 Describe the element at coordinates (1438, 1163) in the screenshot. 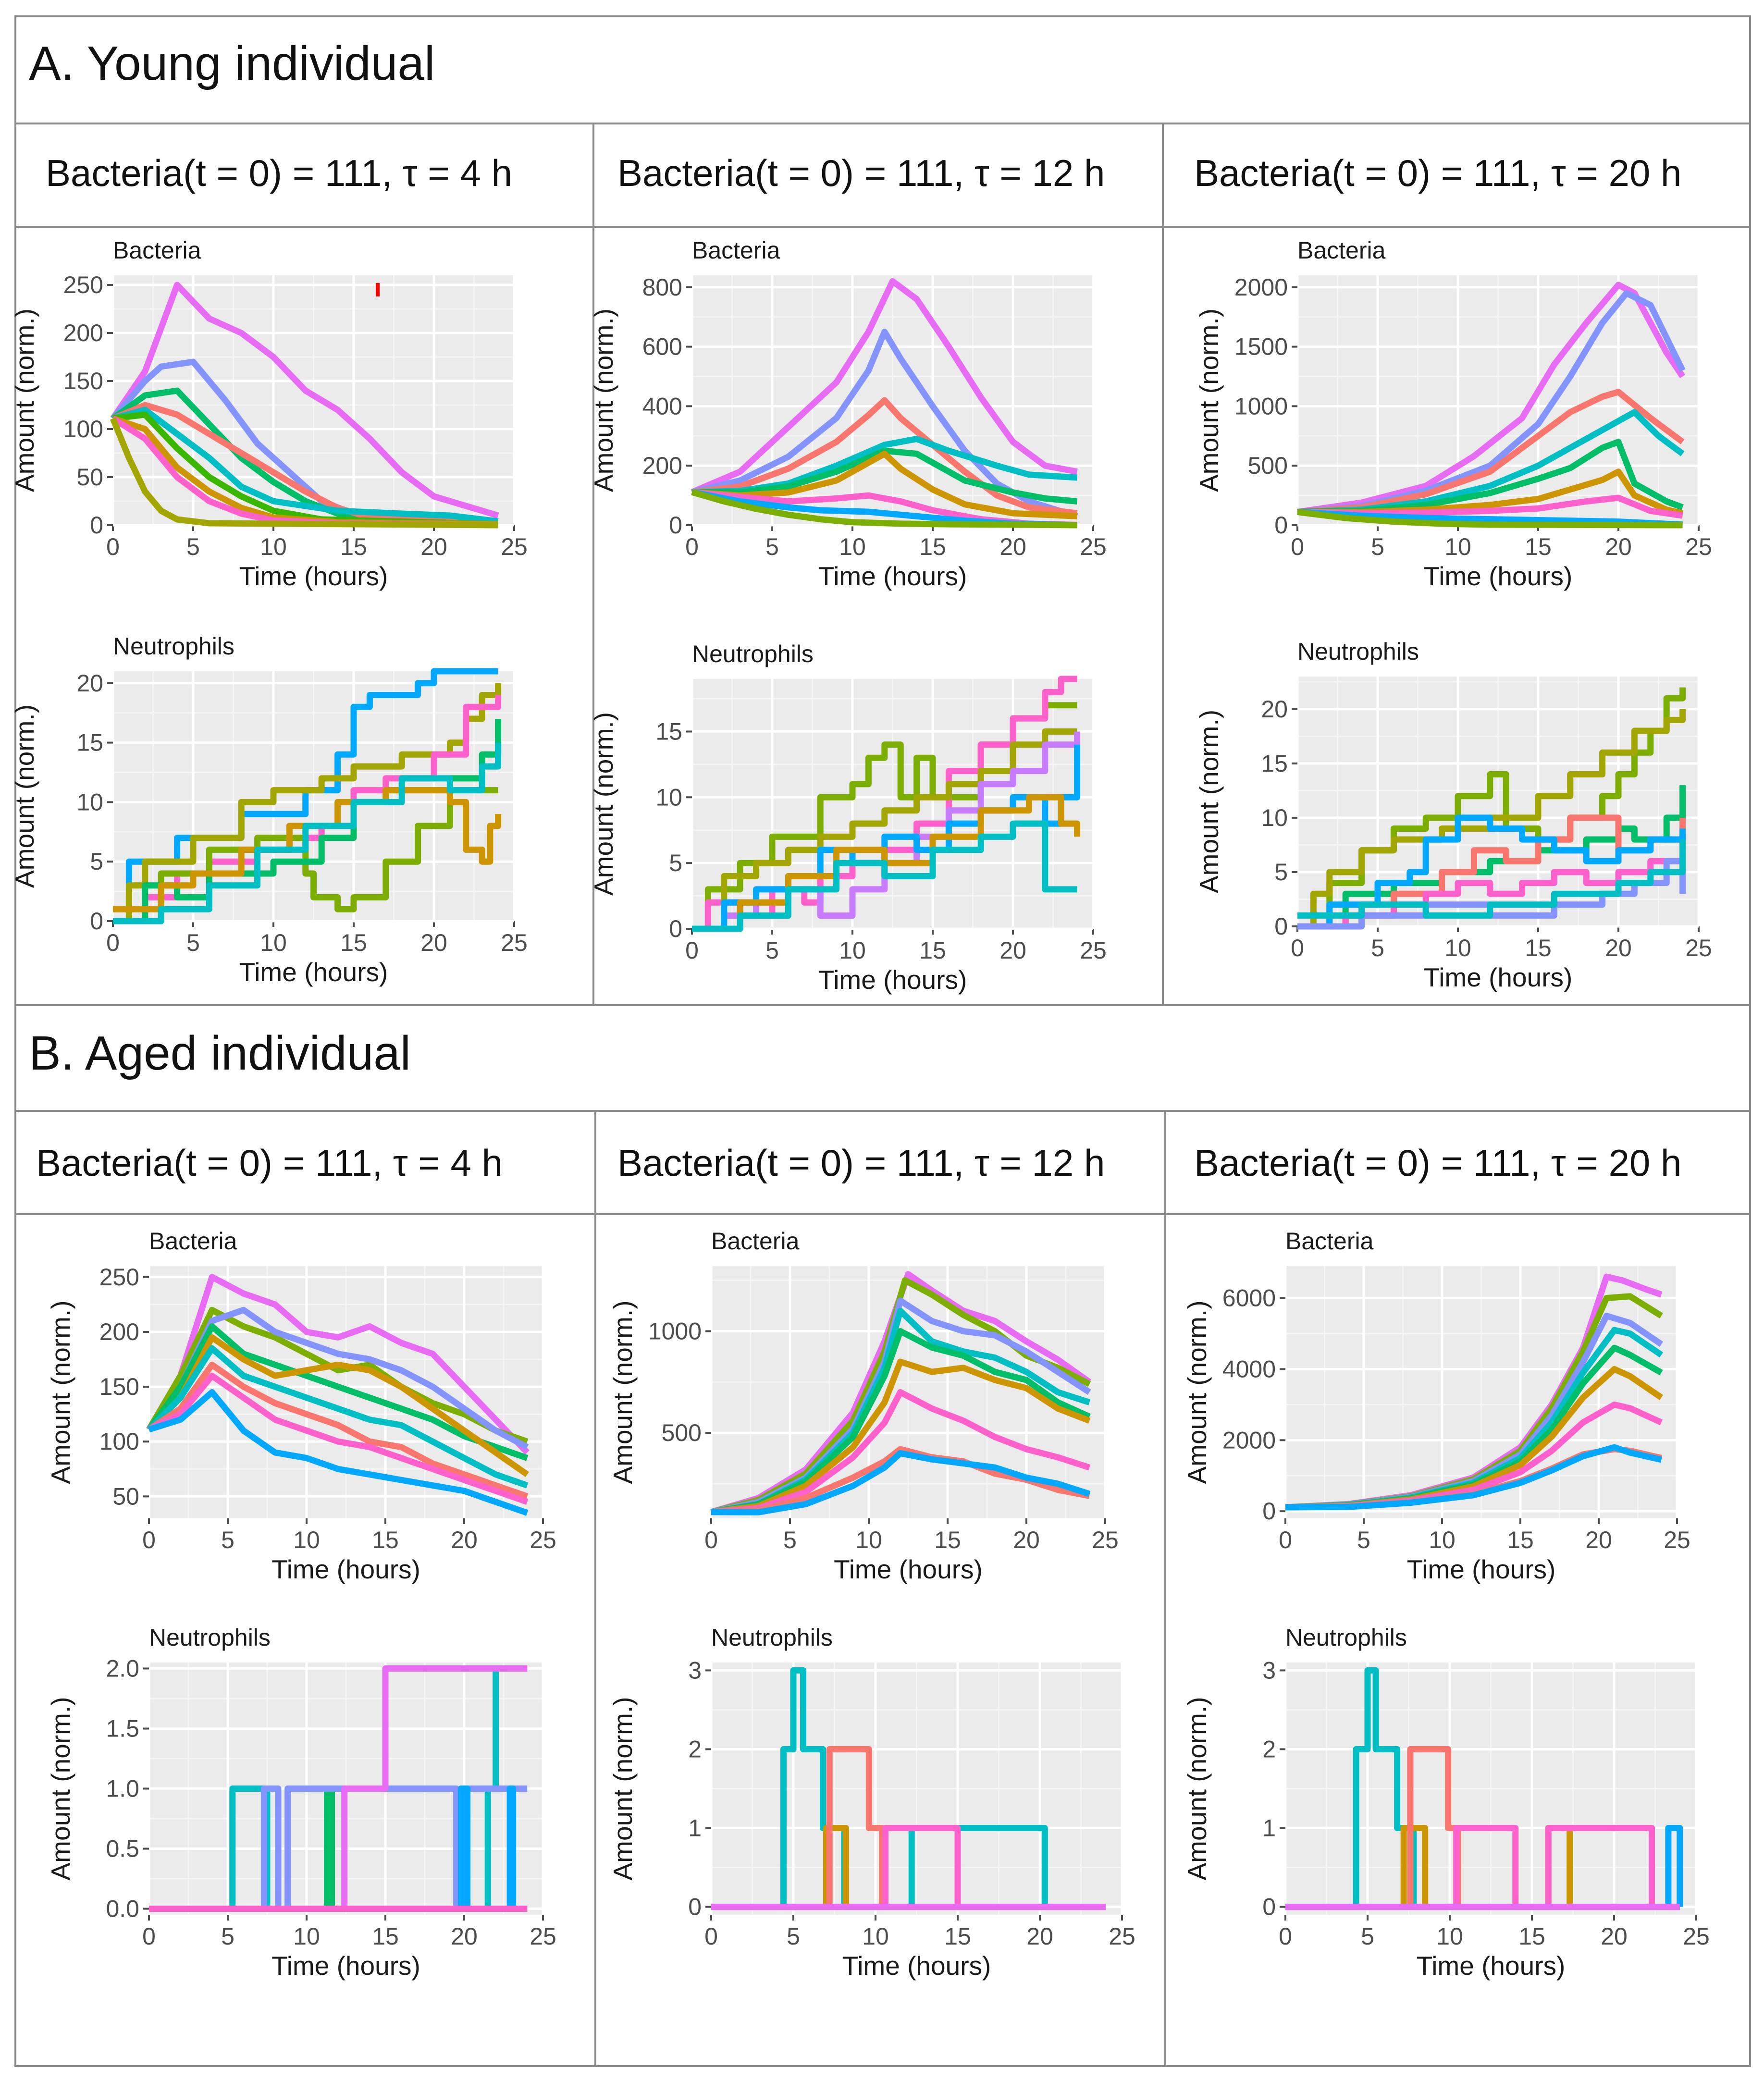

I see `section-b-header-tau20: Bacteria(t = 0) = 111, τ = 20 h` at that location.